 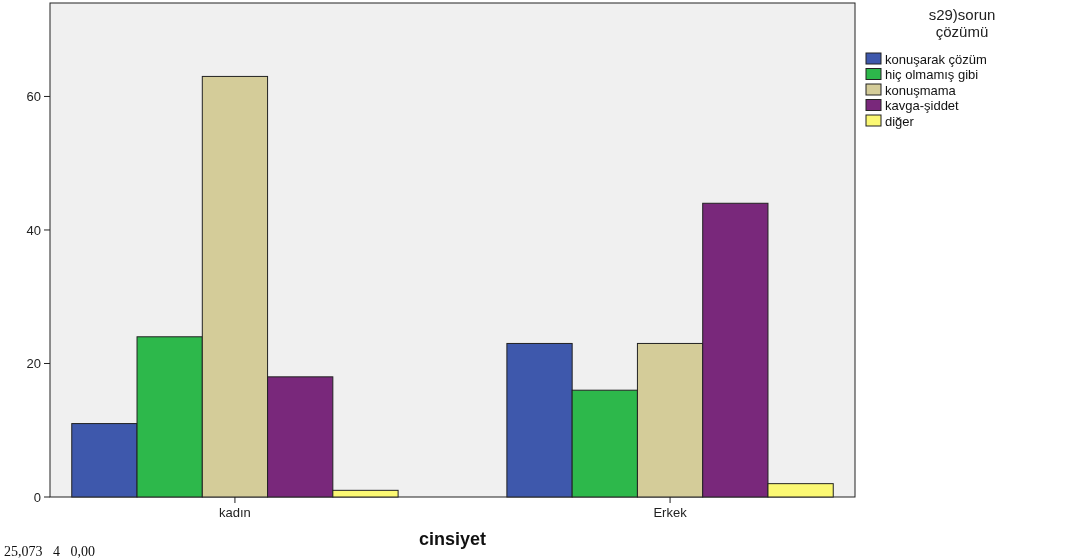 I want to click on y-tick-label: 60, so click(x=33, y=97).